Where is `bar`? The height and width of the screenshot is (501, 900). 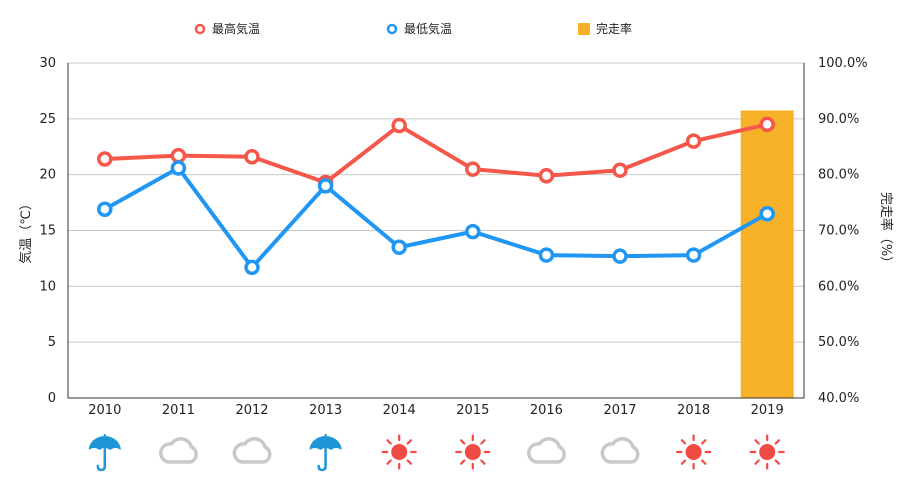 bar is located at coordinates (767, 254).